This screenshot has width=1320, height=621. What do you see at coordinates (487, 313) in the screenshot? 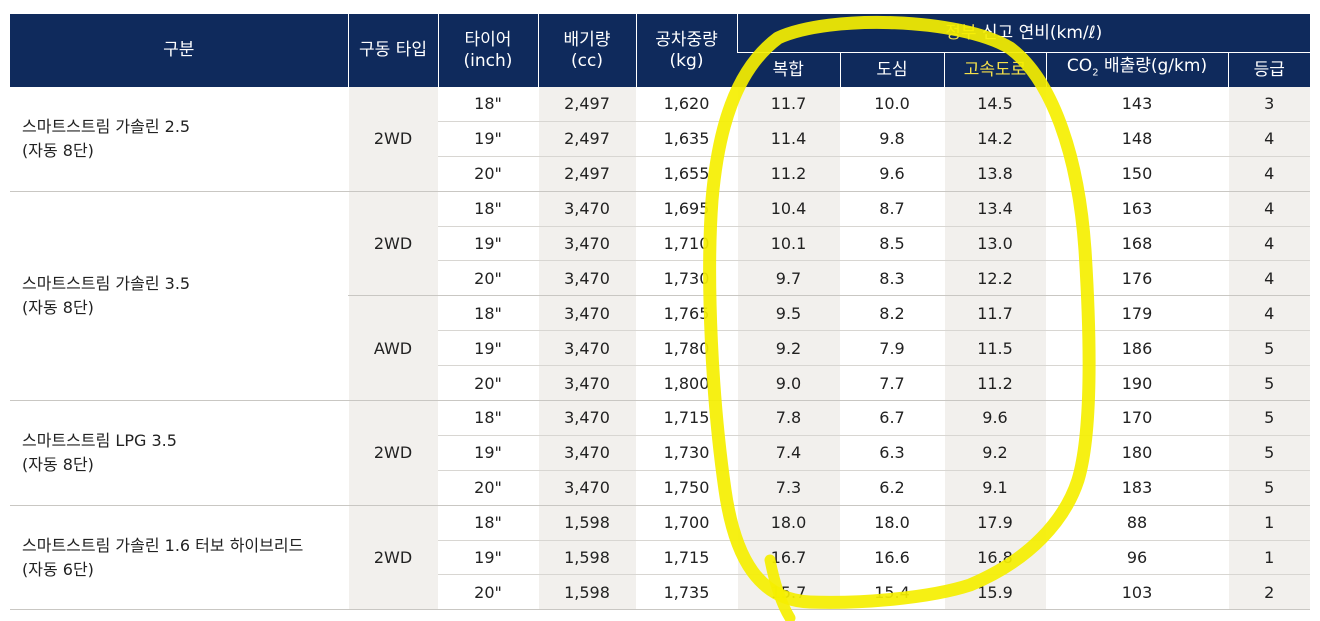
I see `tire-cell: 18"` at bounding box center [487, 313].